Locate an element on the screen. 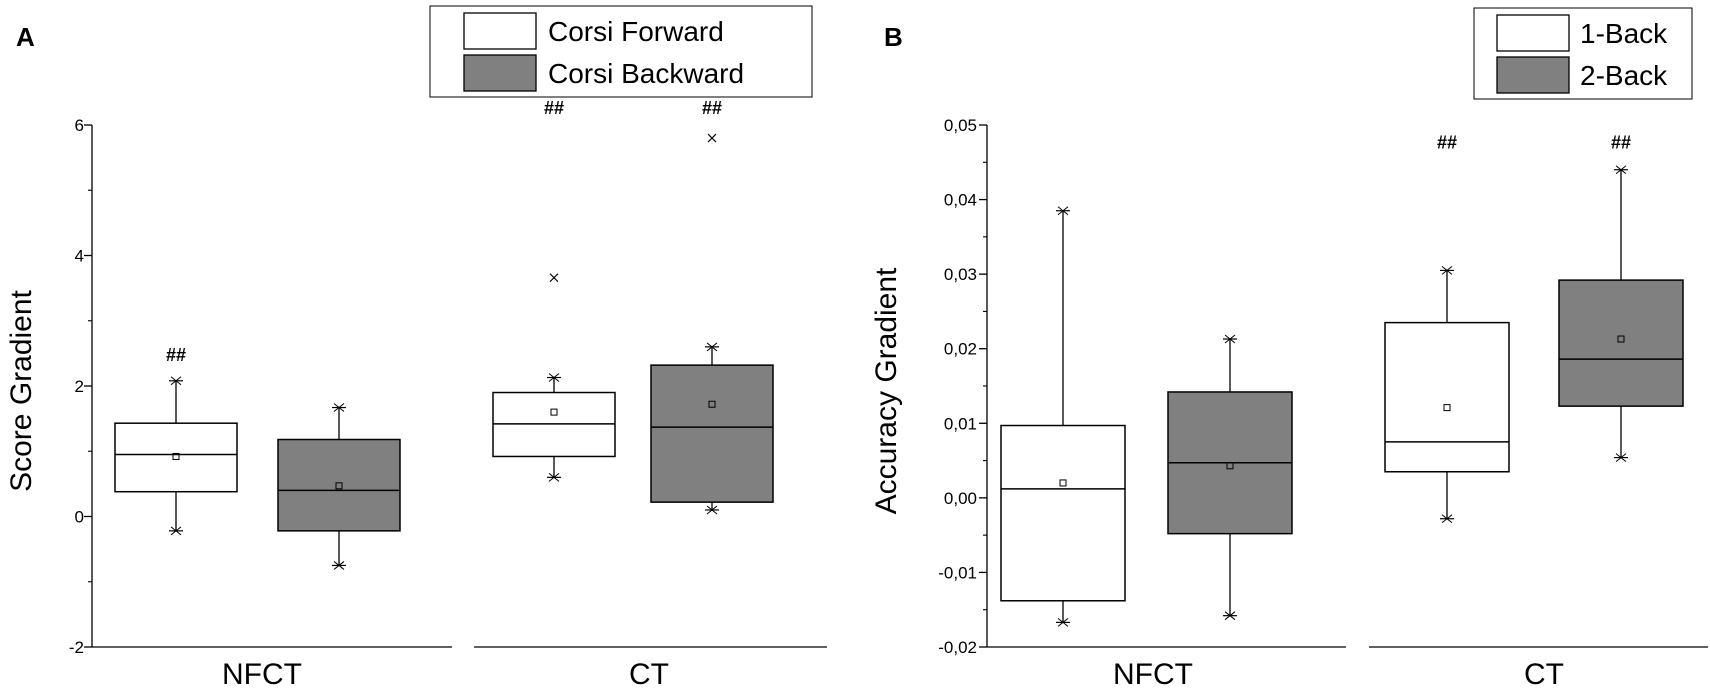 The height and width of the screenshot is (694, 1710). y-tick-label: 0,02 is located at coordinates (960, 349).